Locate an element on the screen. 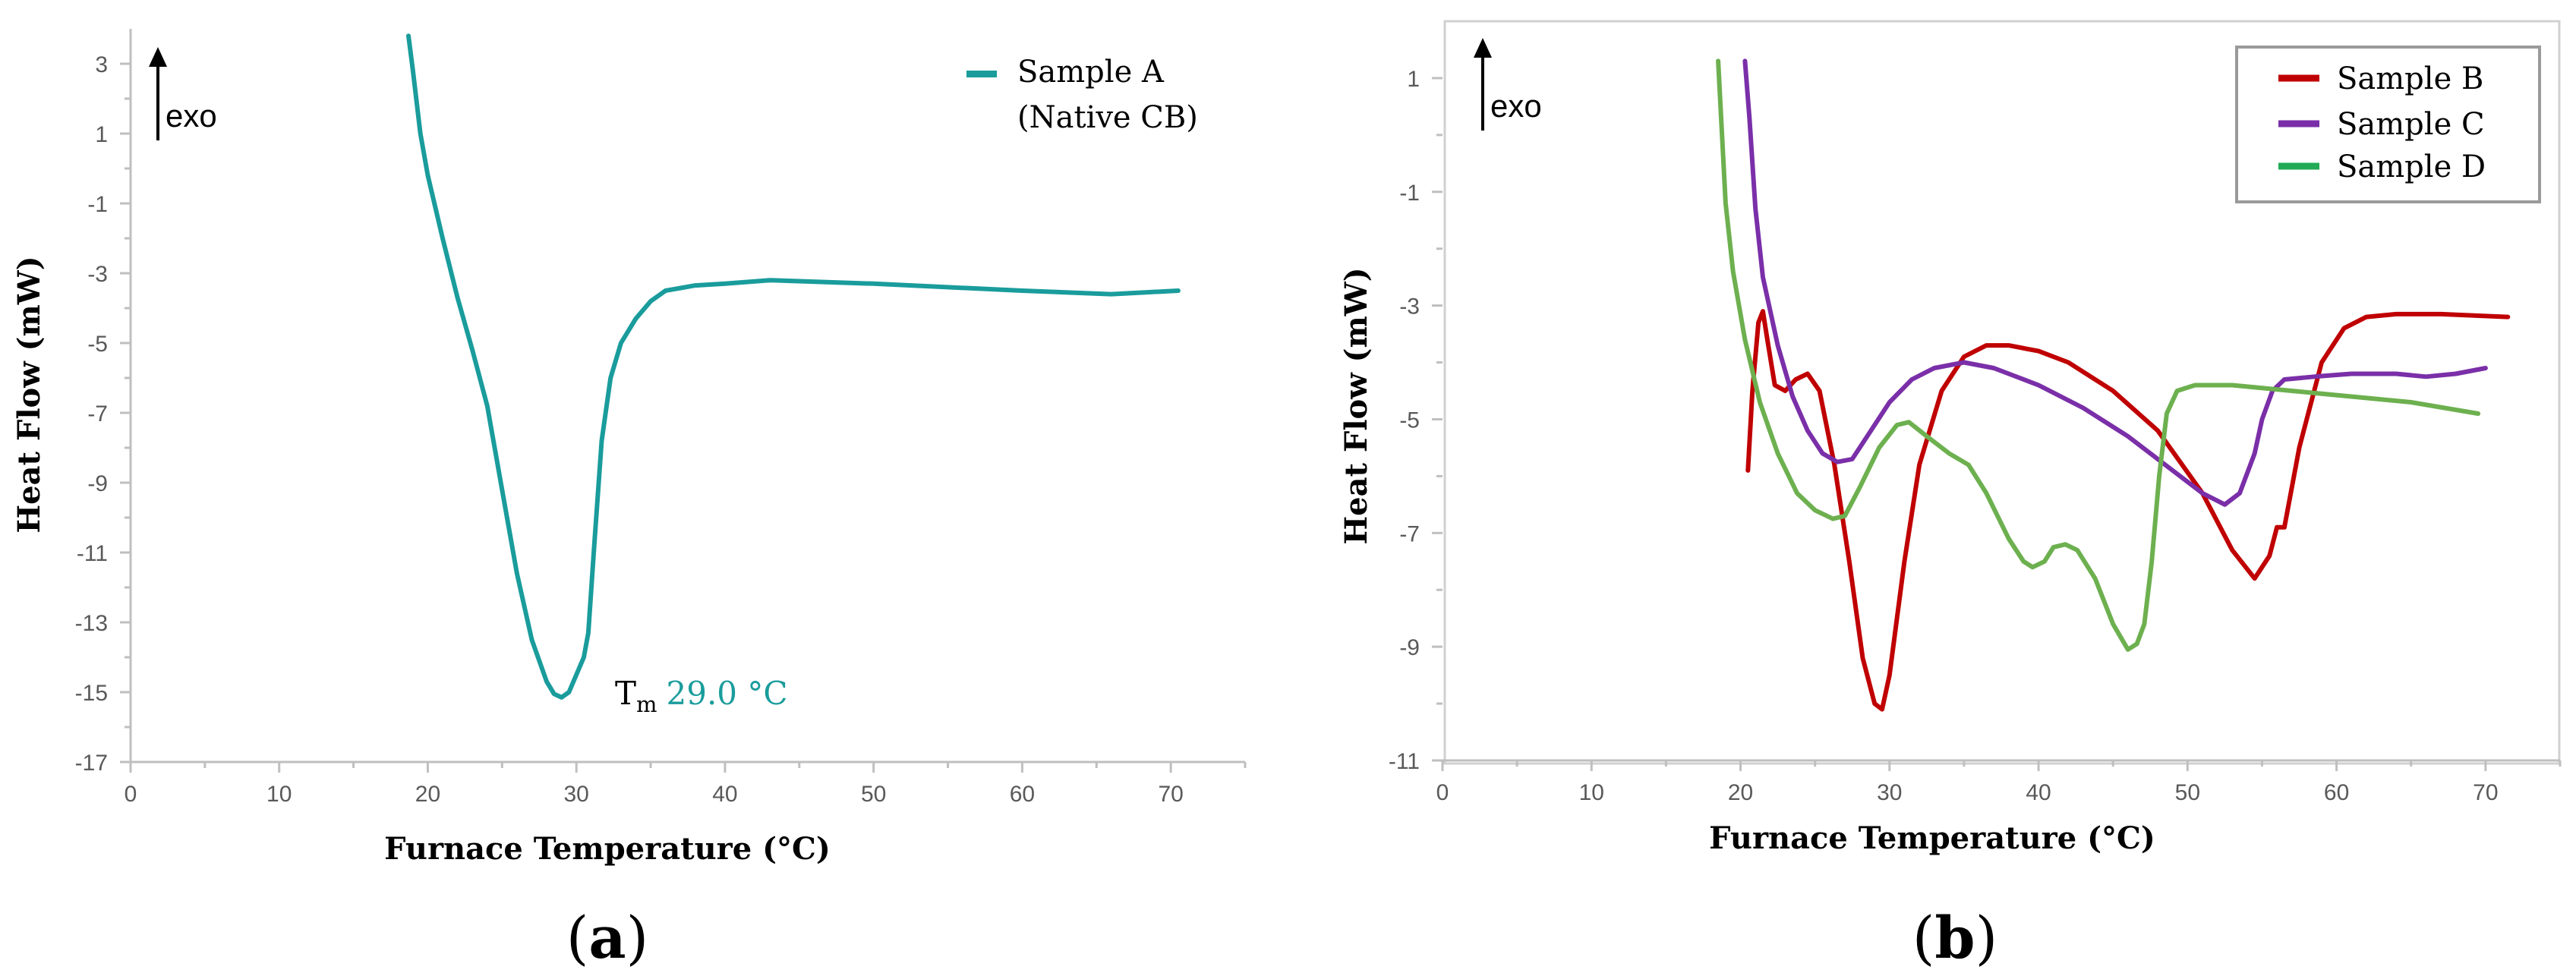  panel-label-b: (b) is located at coordinates (1954, 937).